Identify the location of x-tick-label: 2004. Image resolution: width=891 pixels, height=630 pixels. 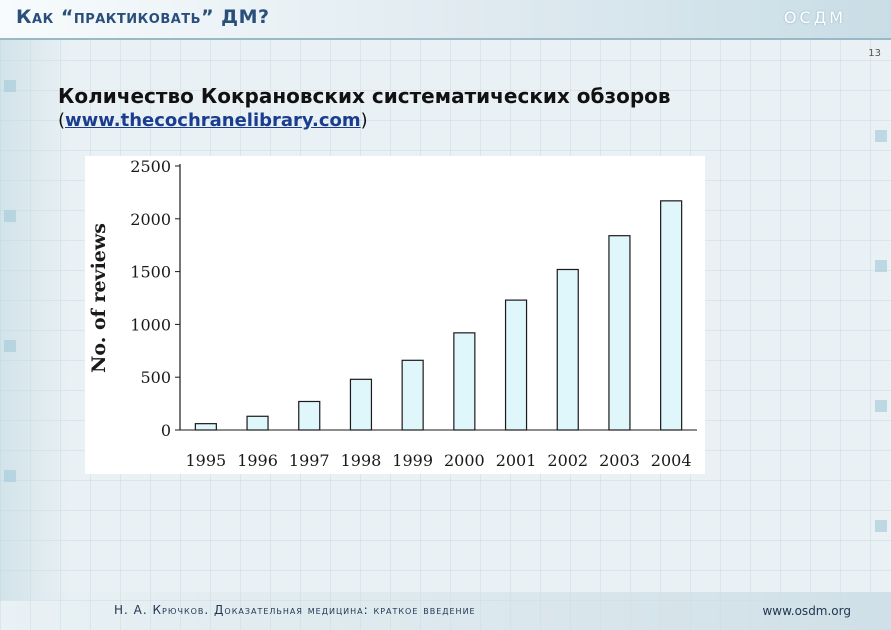
(671, 460).